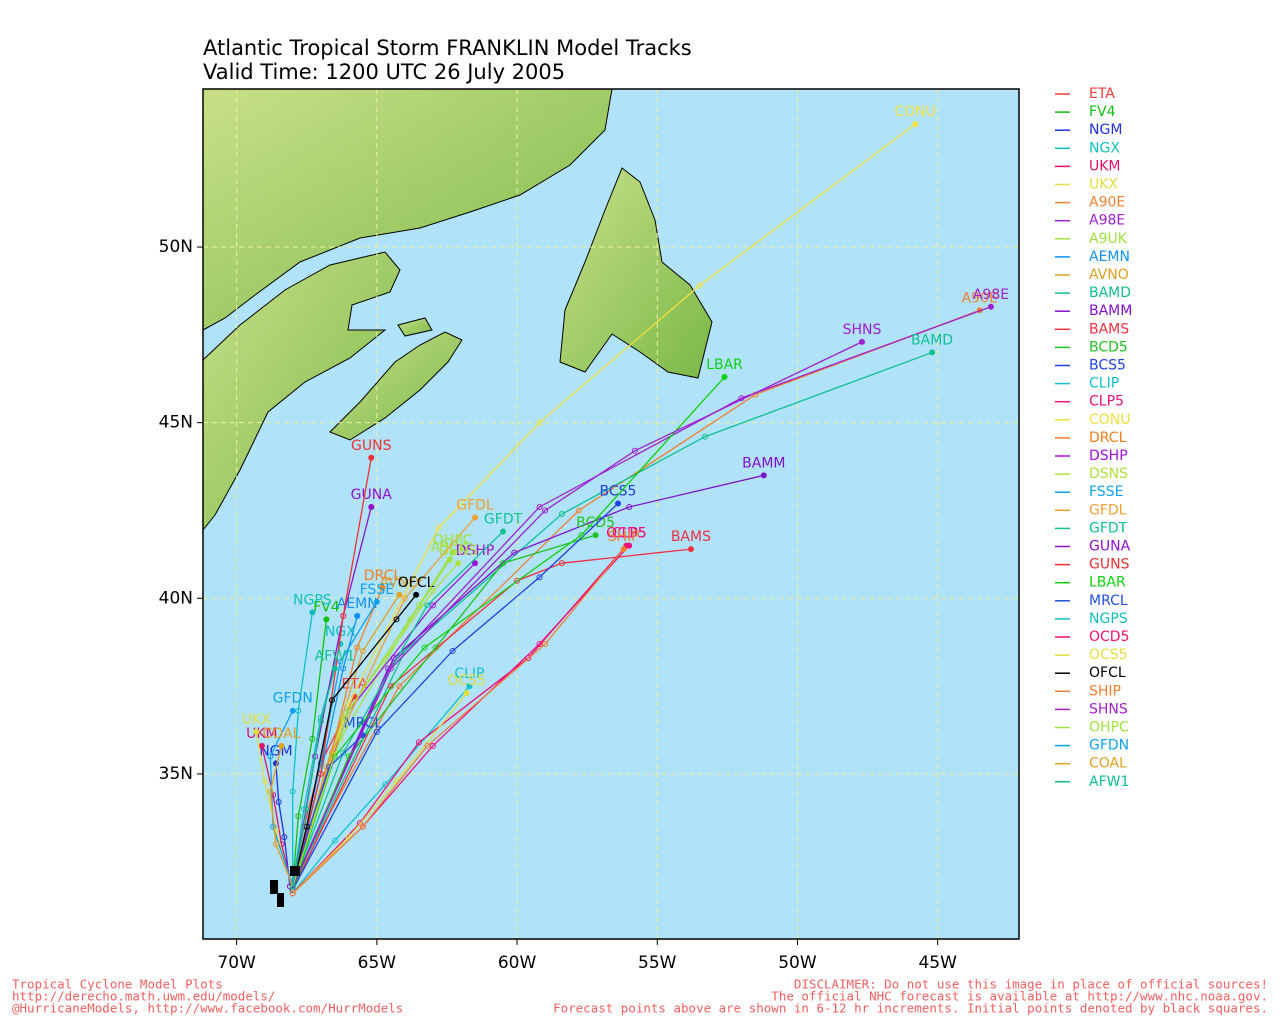 Image resolution: width=1280 pixels, height=1024 pixels. What do you see at coordinates (475, 551) in the screenshot?
I see `track-label: DSHP` at bounding box center [475, 551].